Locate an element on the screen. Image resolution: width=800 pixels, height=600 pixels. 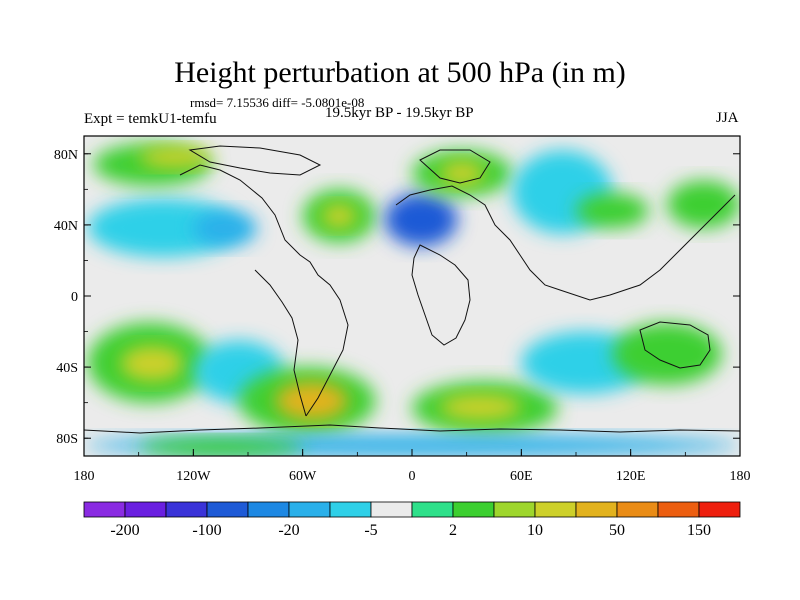
x-tick-label: 60W is located at coordinates (303, 476).